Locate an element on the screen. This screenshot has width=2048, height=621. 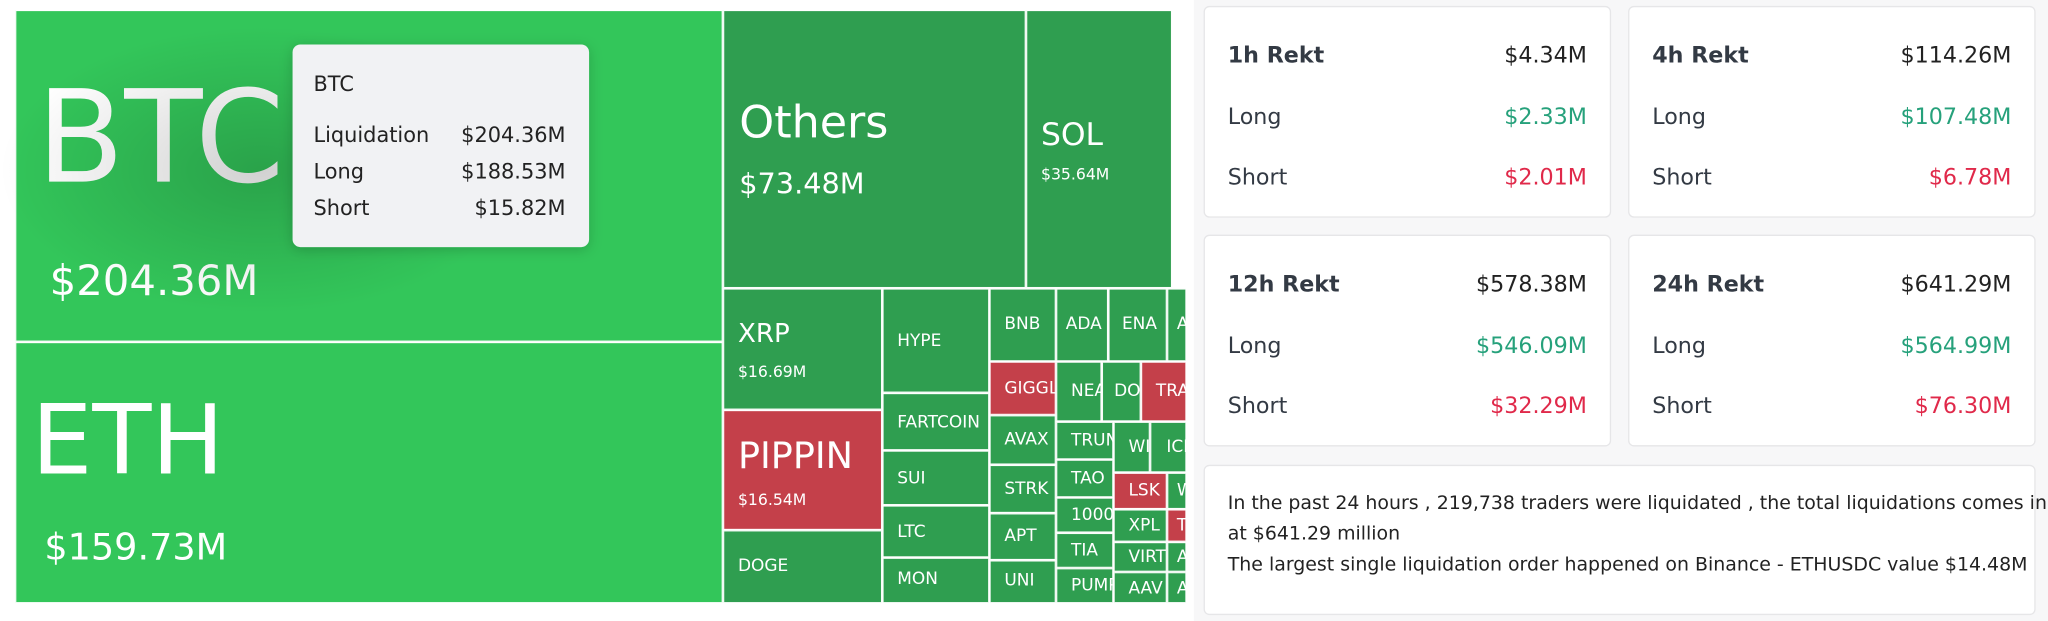
treemap-tile: PIPPIN $16.54M is located at coordinates (802, 470).